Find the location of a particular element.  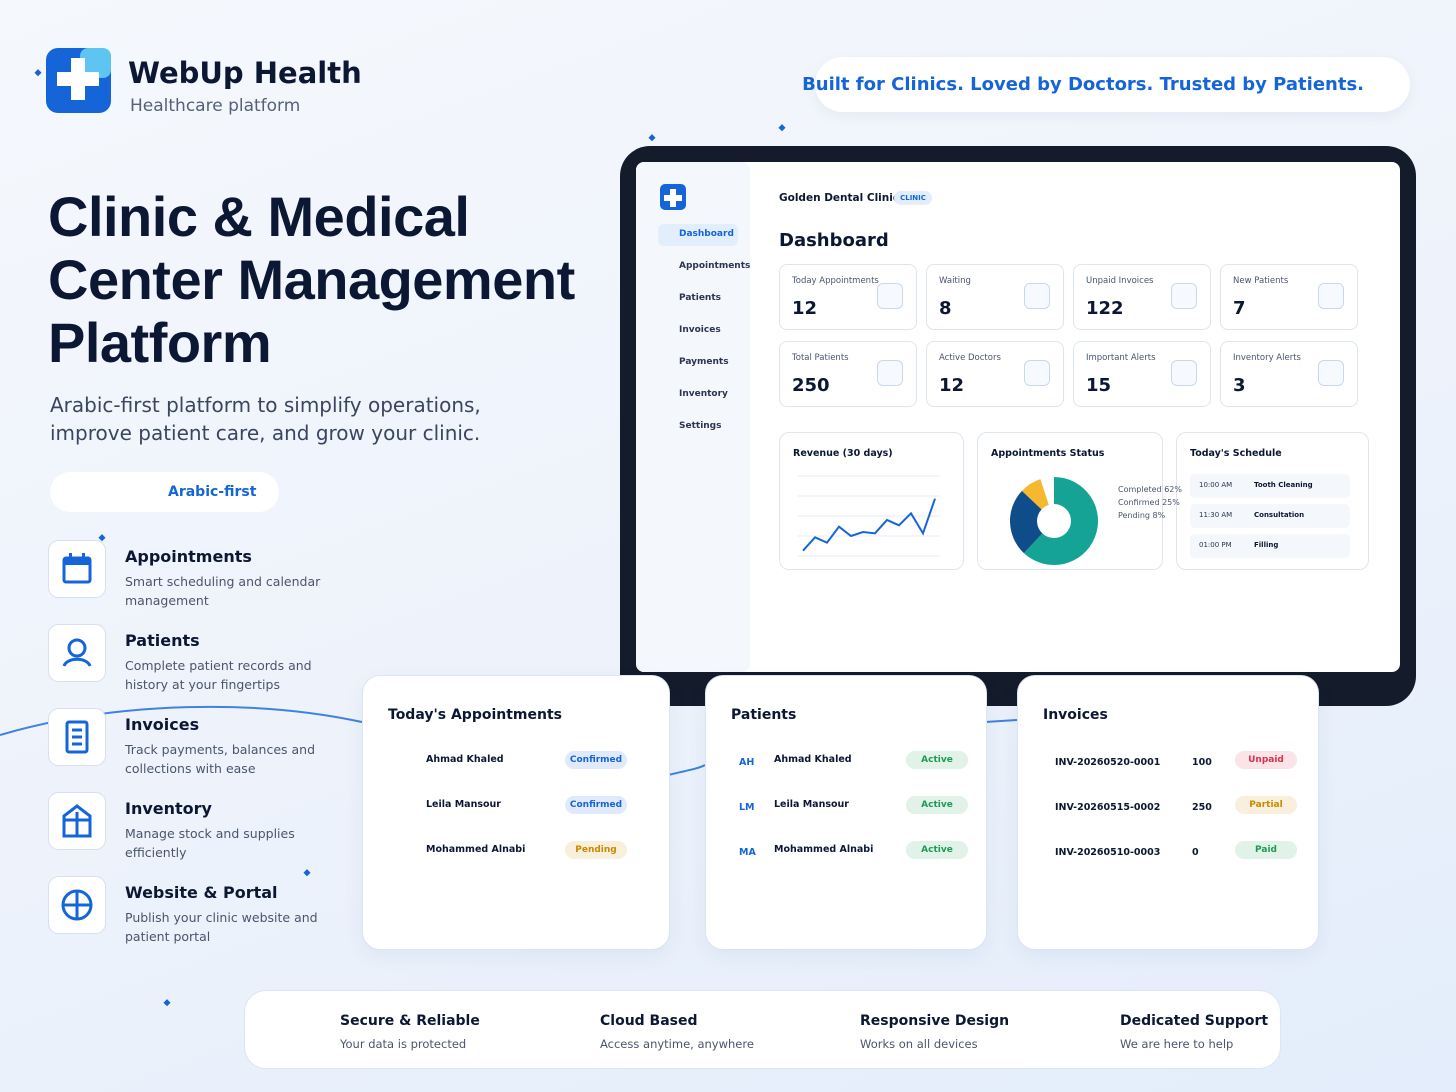

stat-card: Today Appointments 12 is located at coordinates (848, 297).